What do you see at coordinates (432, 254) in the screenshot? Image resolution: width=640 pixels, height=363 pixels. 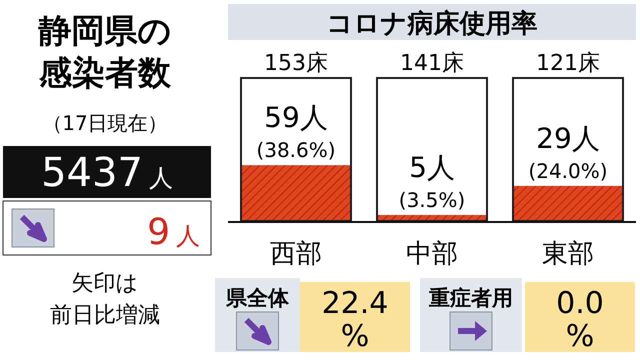 I see `x-tick-label: 中部` at bounding box center [432, 254].